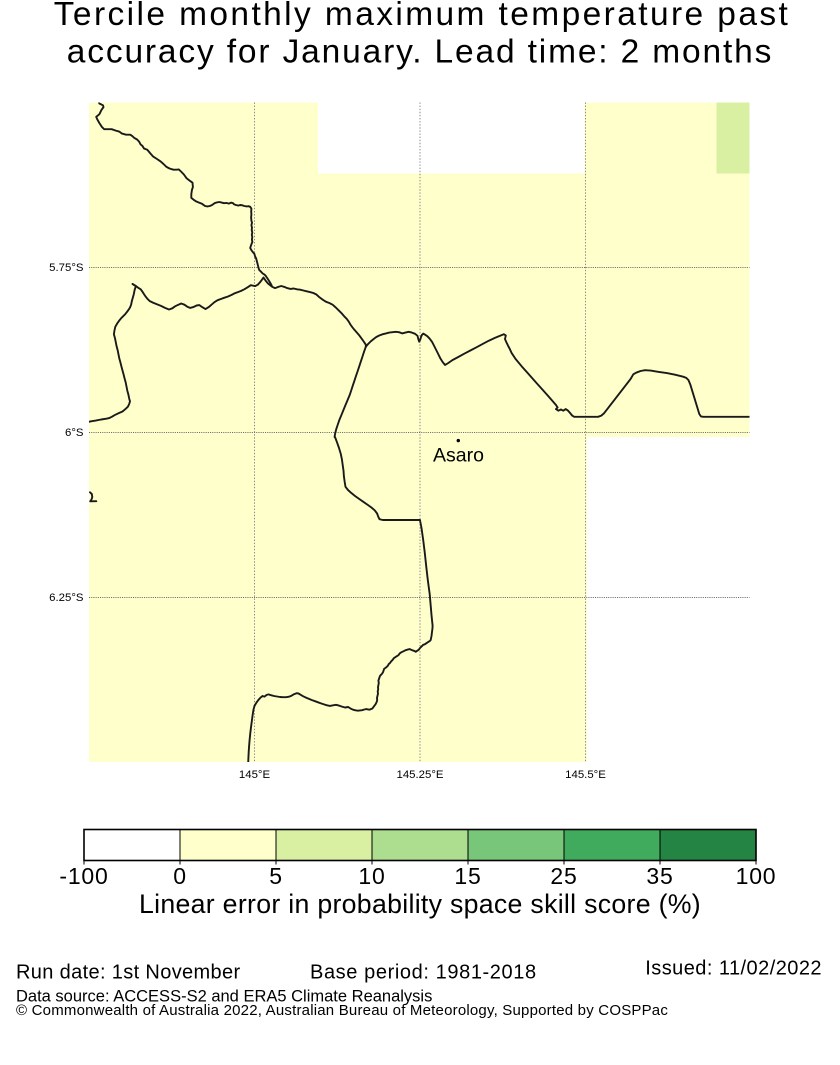 The image size is (840, 1065). Describe the element at coordinates (563, 876) in the screenshot. I see `svg-text: 25` at that location.